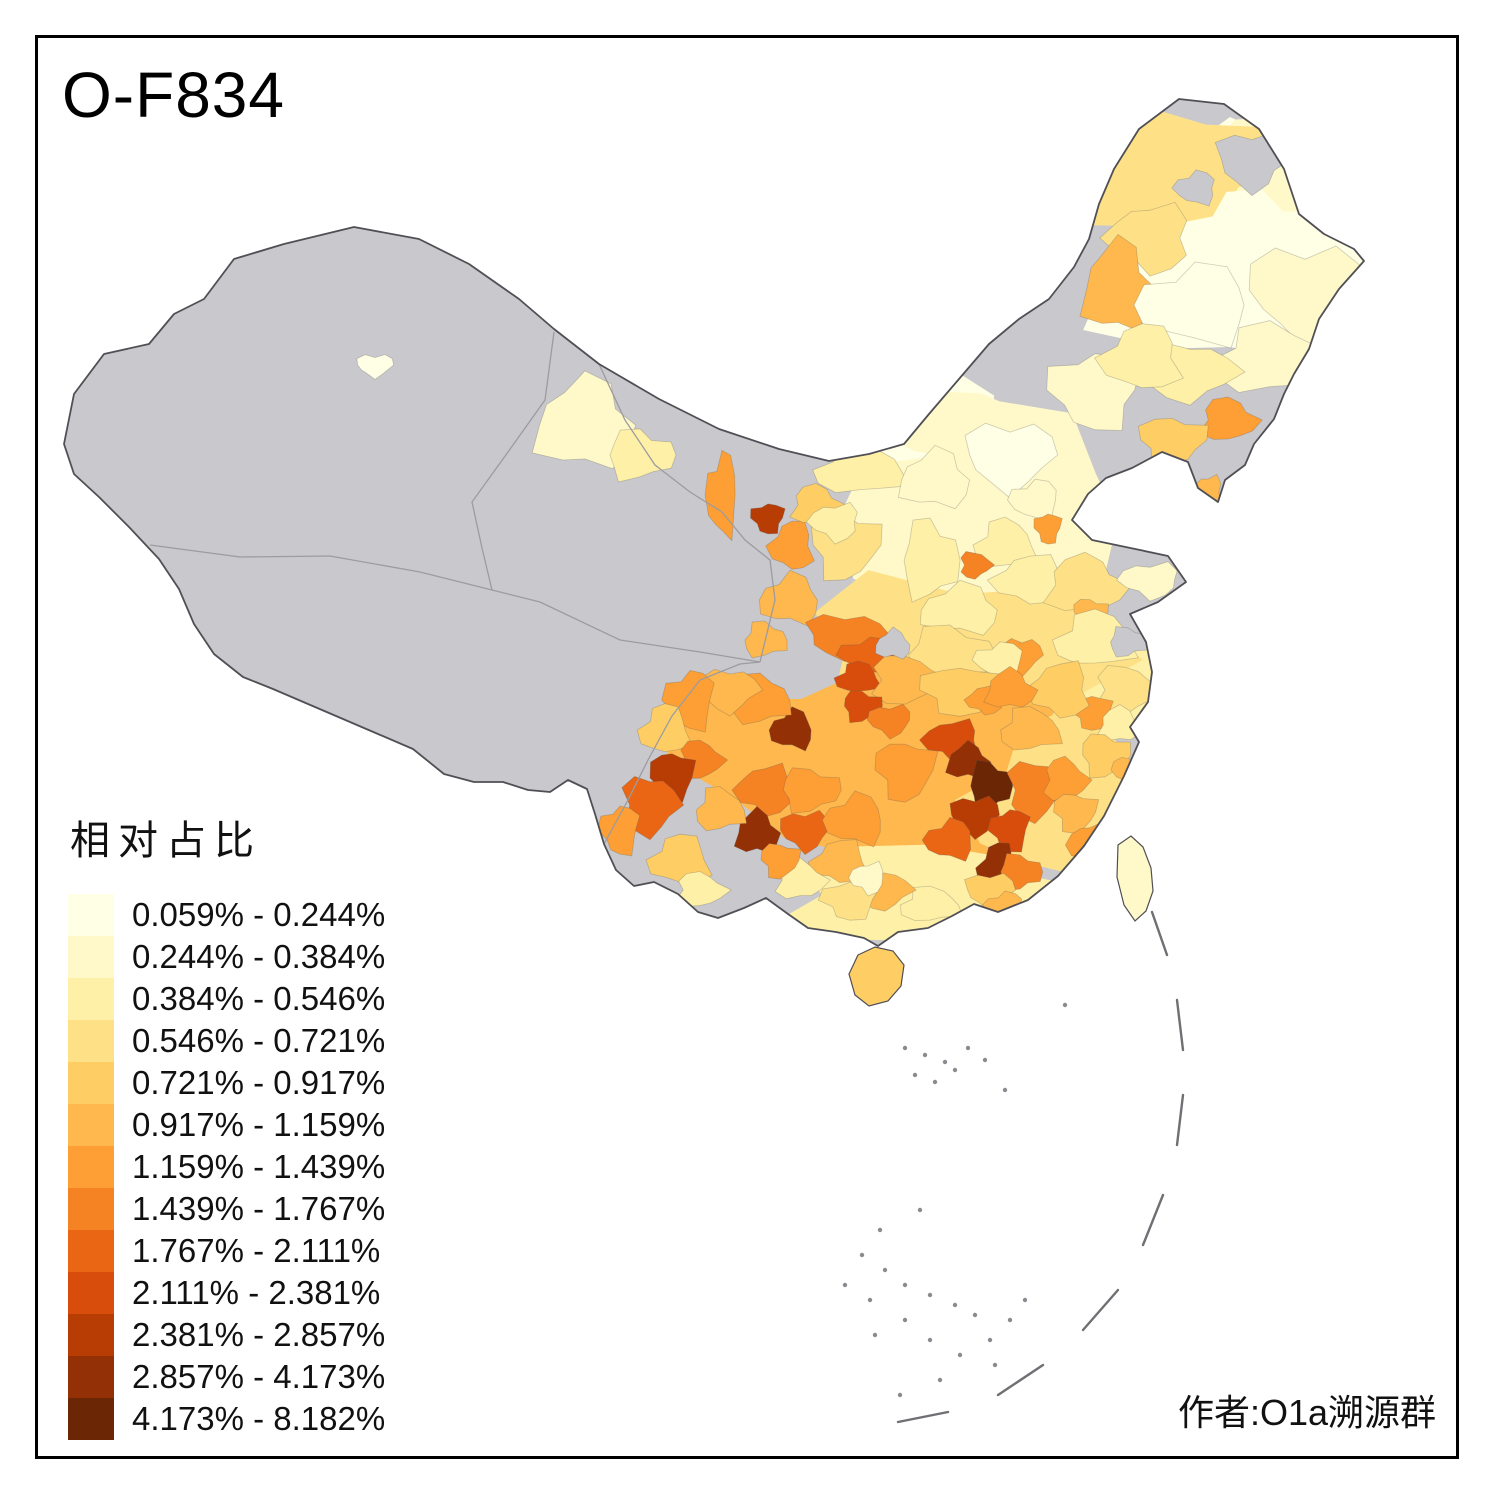 The image size is (1500, 1500). I want to click on legend-row: 0.384% - 0.546%, so click(226, 999).